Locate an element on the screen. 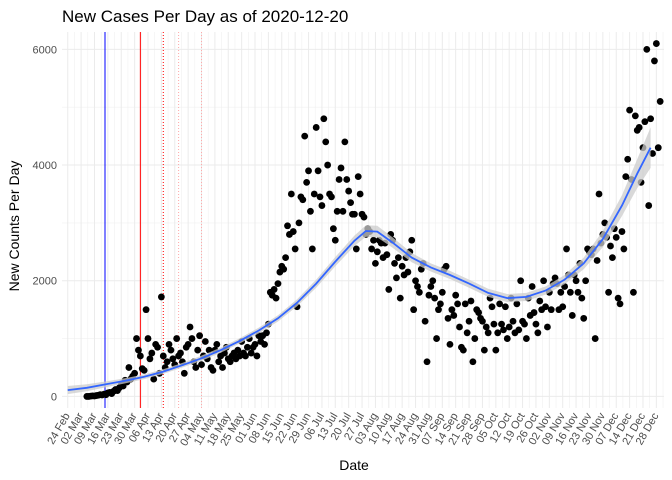  y-tick-label: 4000 is located at coordinates (45, 166).